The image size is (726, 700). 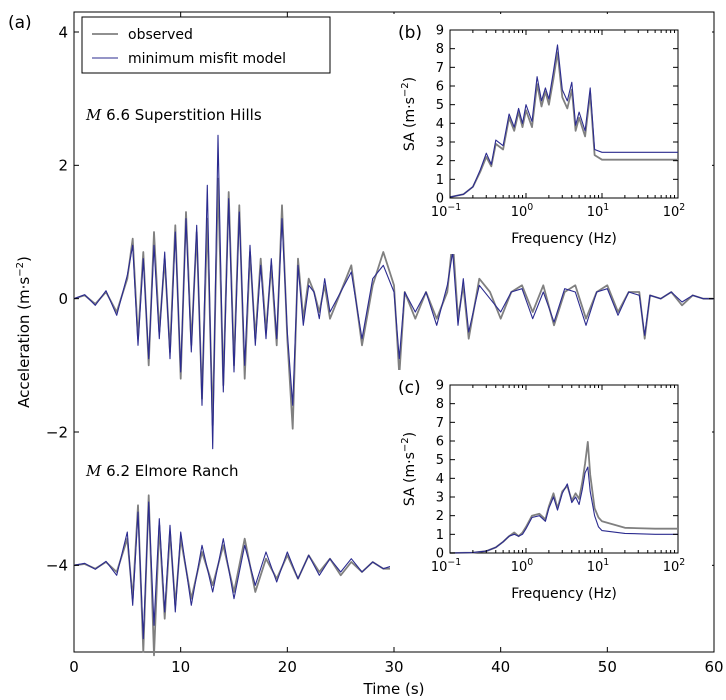 I want to click on legend: observed minimum misfit model, so click(x=206, y=45).